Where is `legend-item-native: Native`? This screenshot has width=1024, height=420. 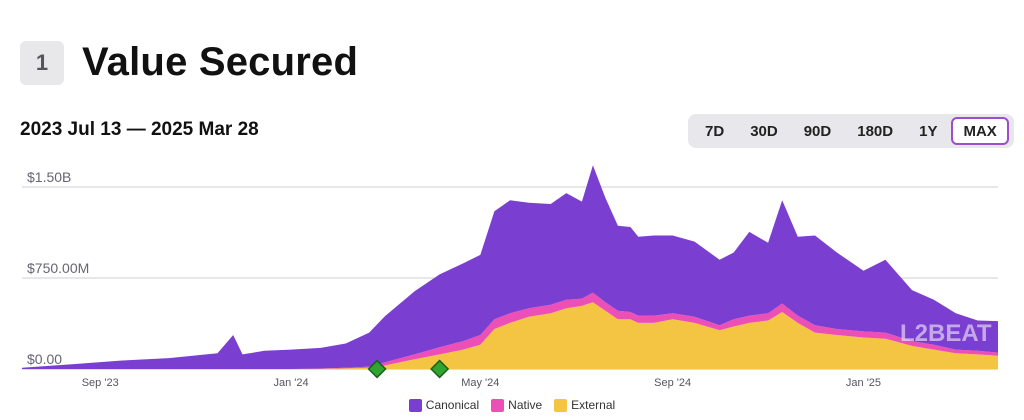
legend-item-native: Native is located at coordinates (516, 405).